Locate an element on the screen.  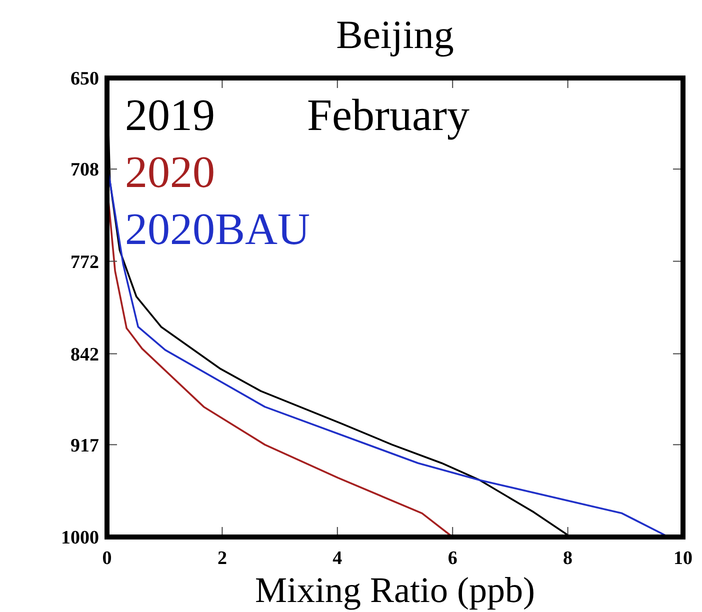
x-axis-title: Mixing Ratio (ppb) is located at coordinates (395, 590).